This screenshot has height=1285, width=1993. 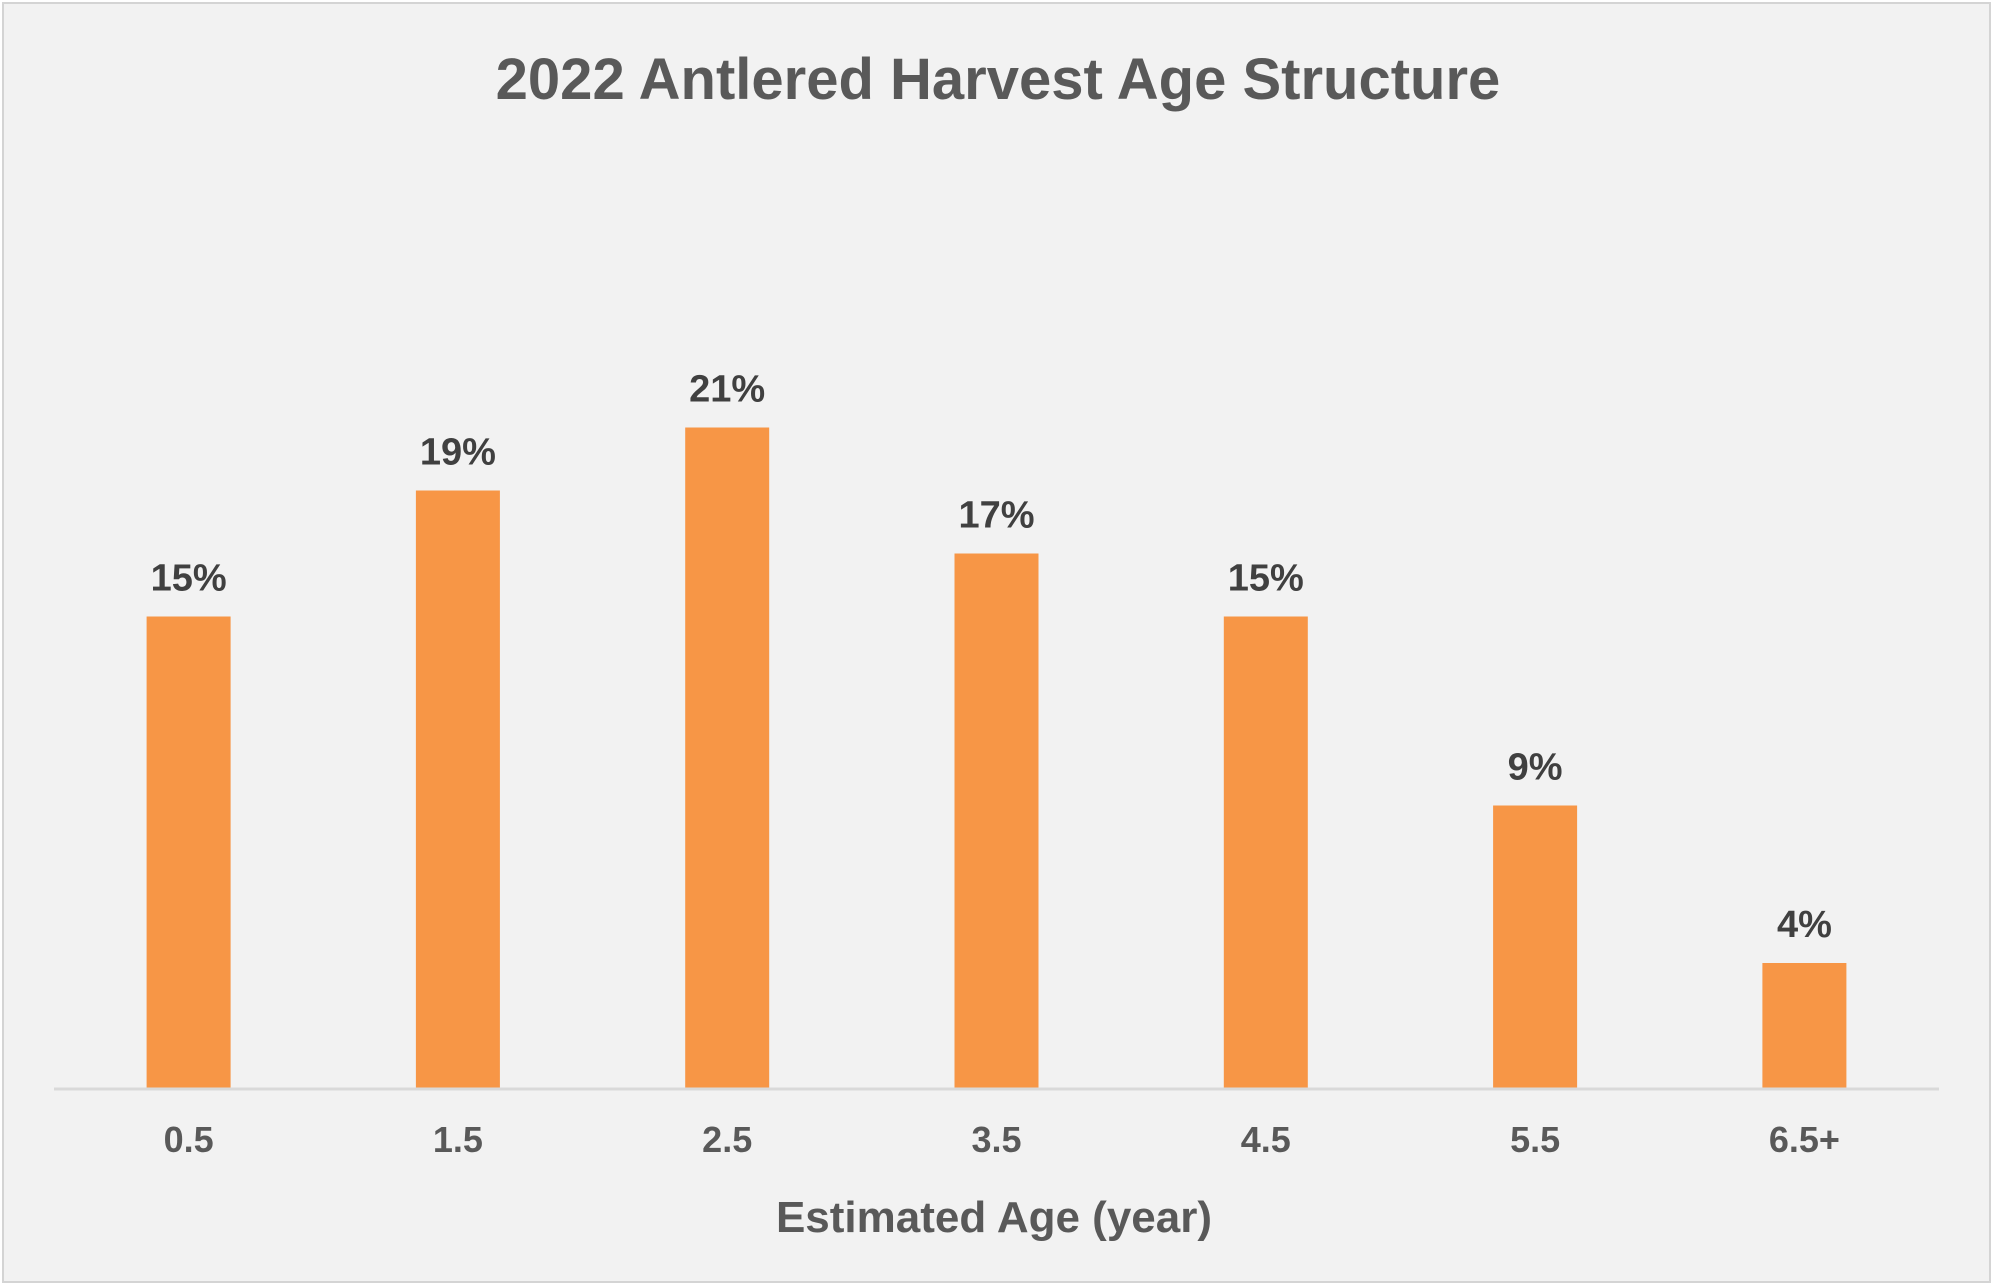 I want to click on x-tick-labels-group: 0.5 1.5 2.5 3.5 4.5 5.5 6.5+, so click(x=1002, y=1139).